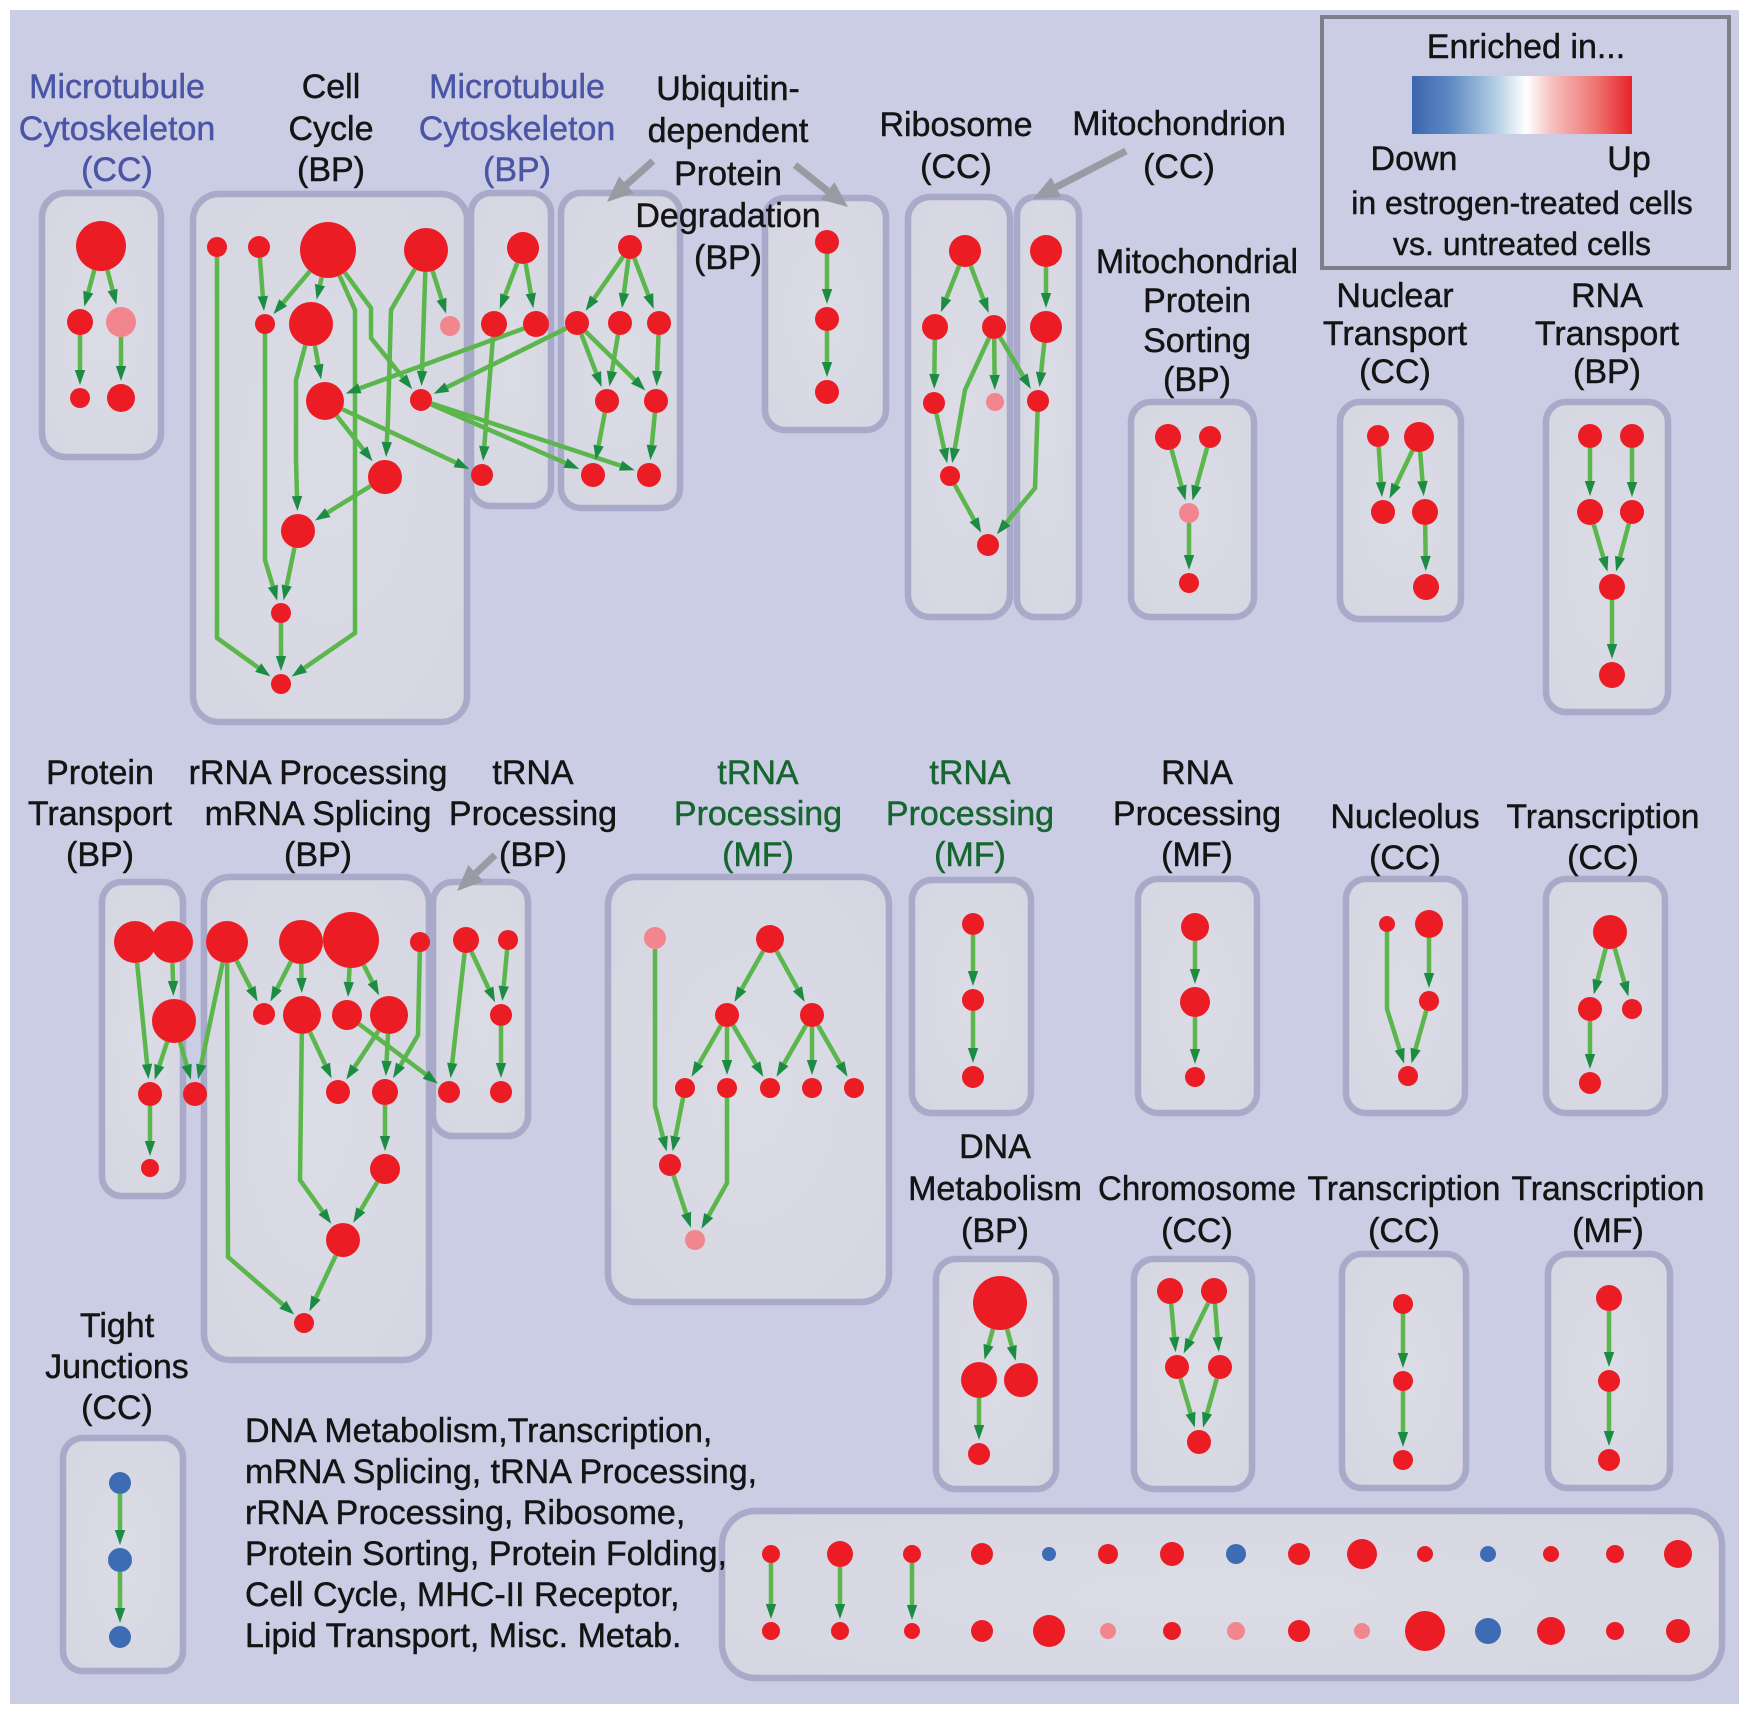  What do you see at coordinates (1394, 296) in the screenshot?
I see `svg-text: Nuclear` at bounding box center [1394, 296].